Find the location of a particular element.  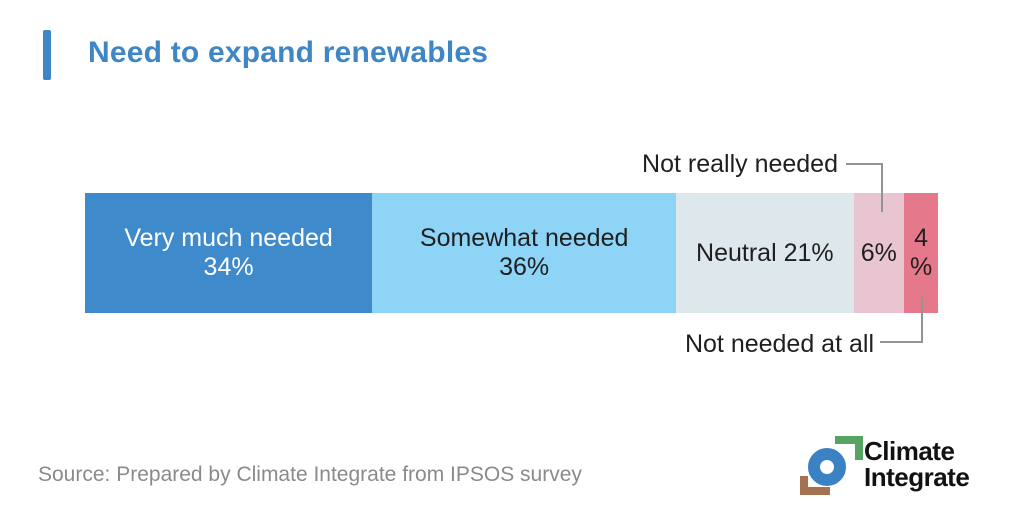

logo-wordmark-line1: Climate is located at coordinates (909, 451).